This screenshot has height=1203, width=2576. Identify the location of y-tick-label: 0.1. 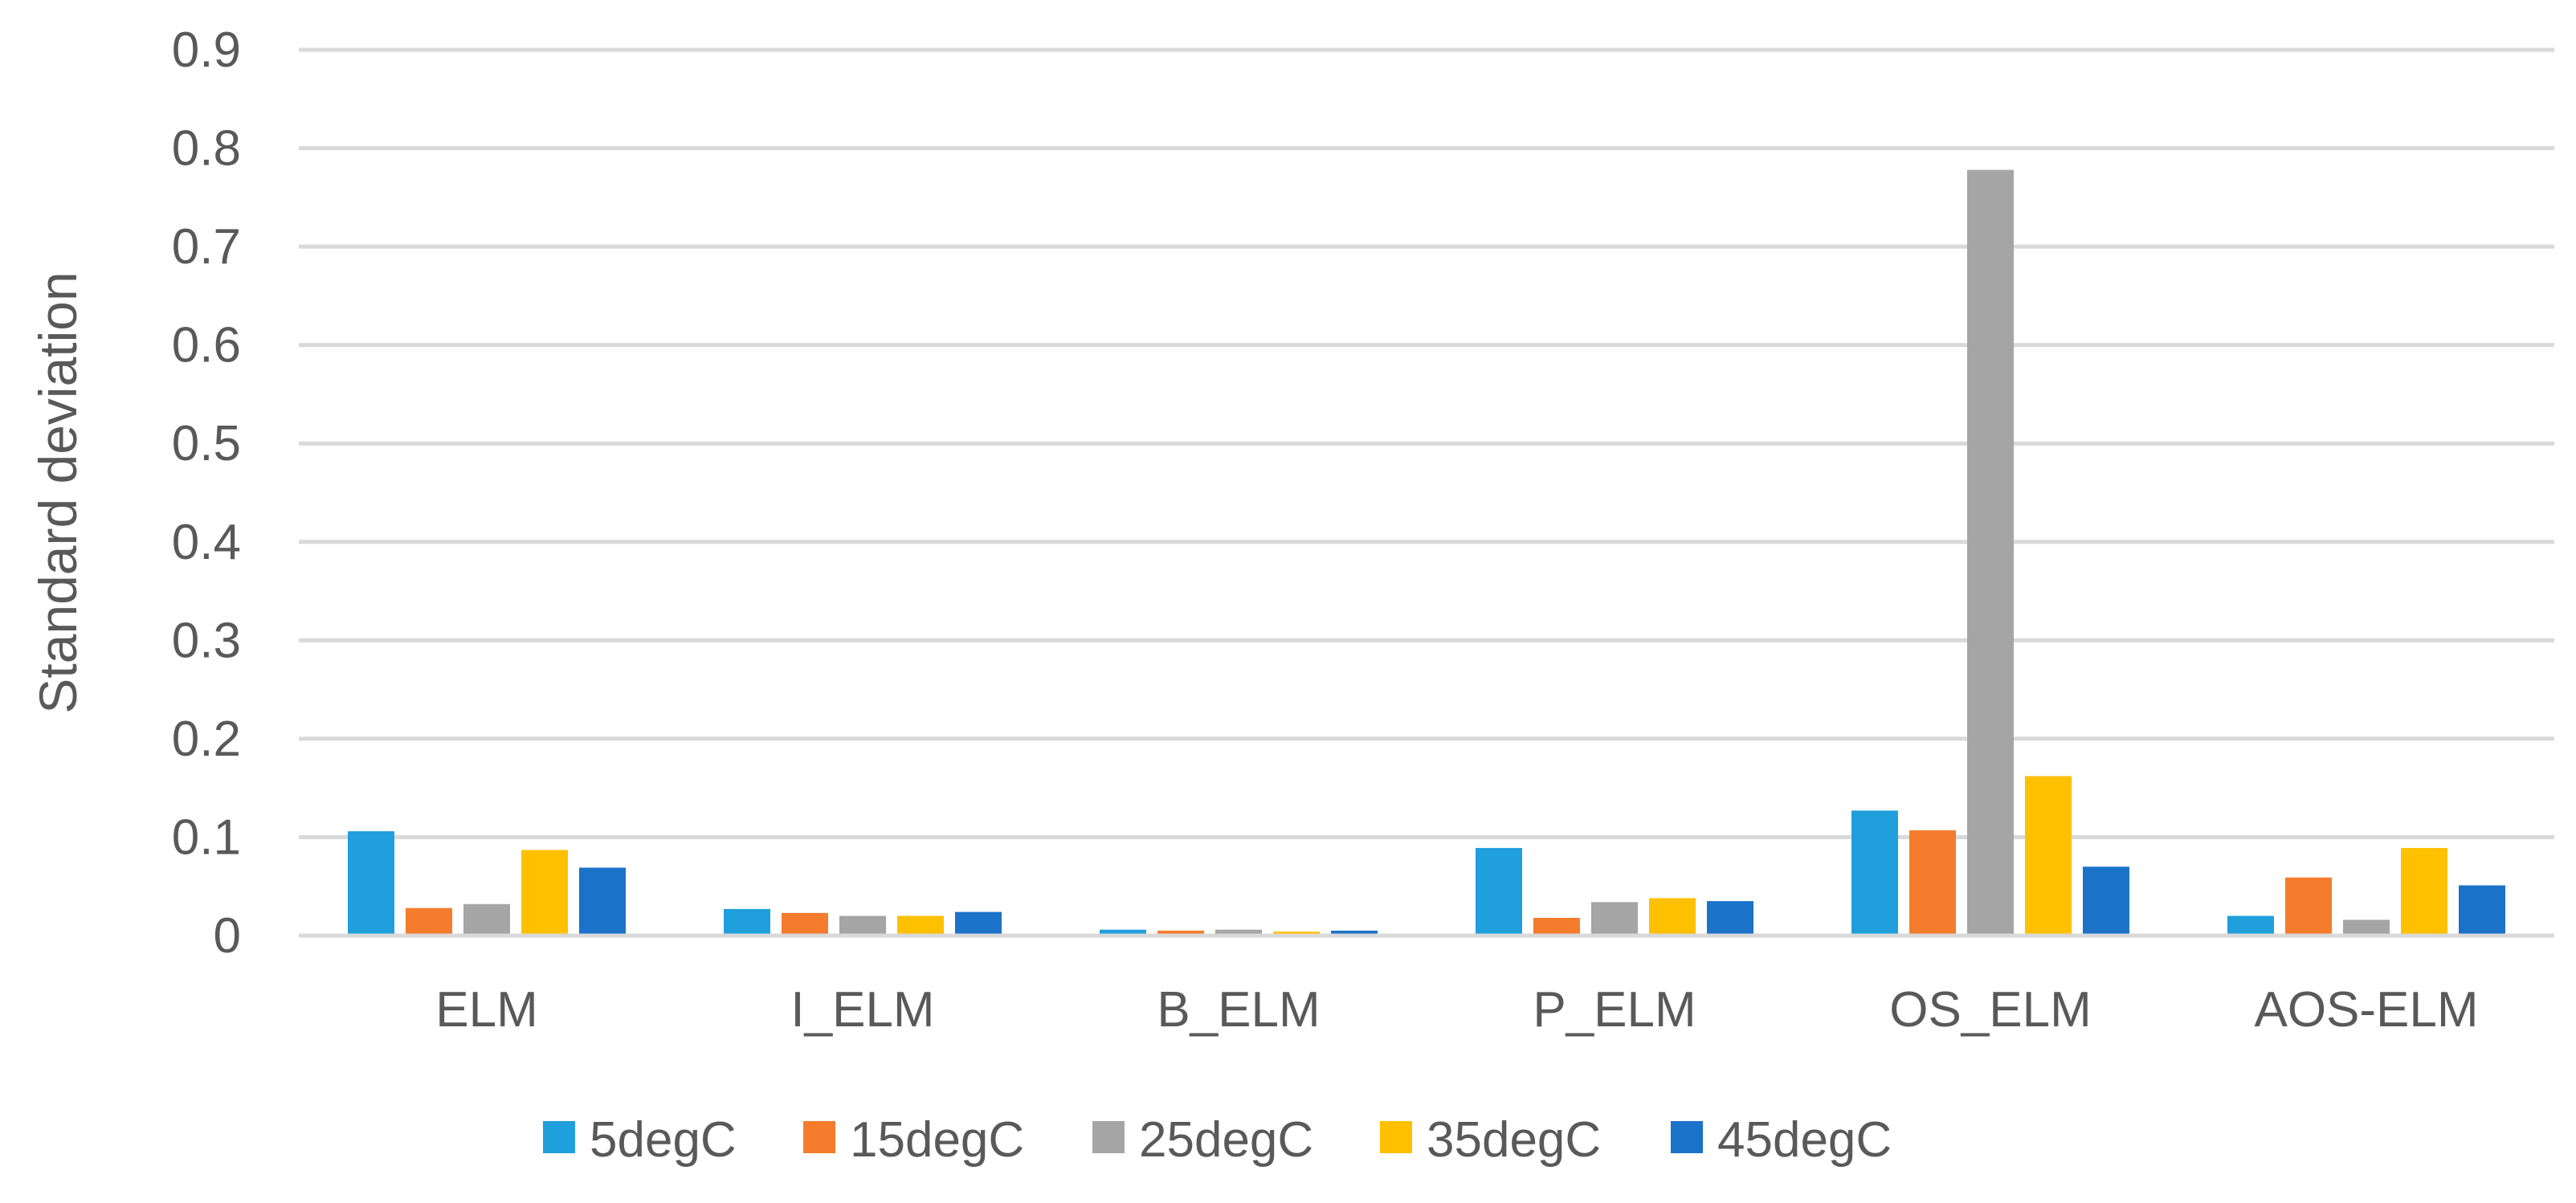
(206, 837).